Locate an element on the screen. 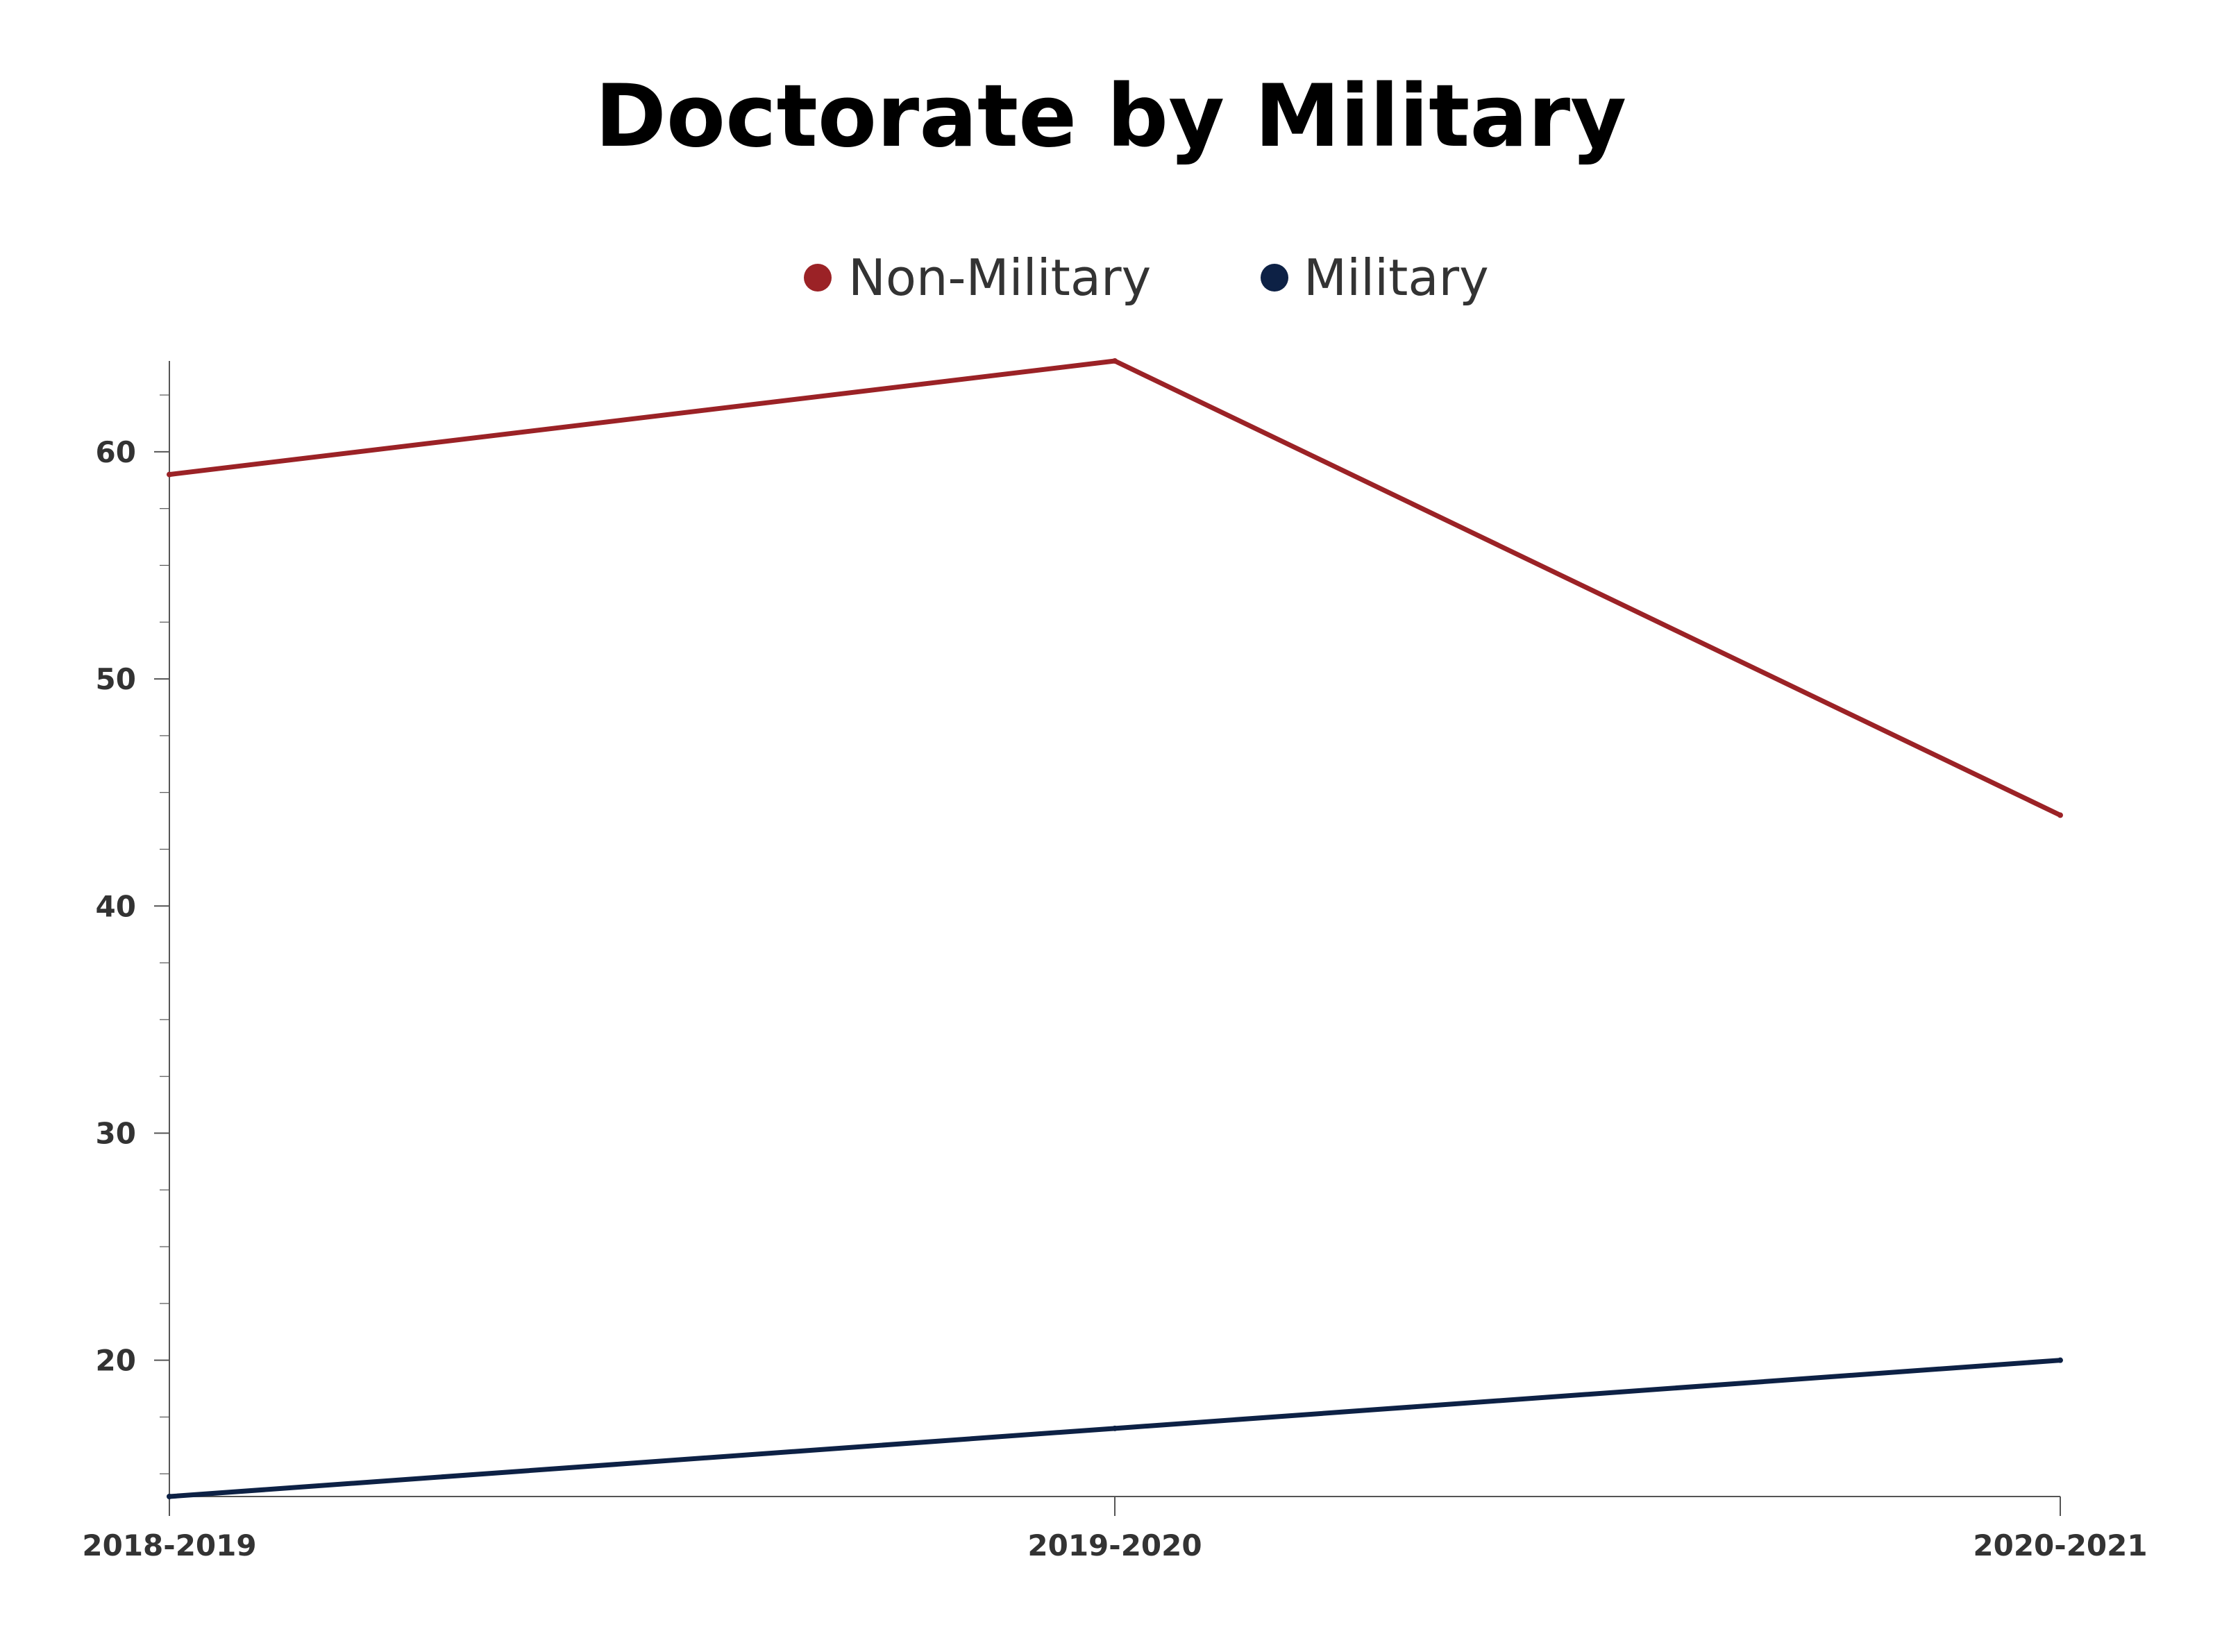  legend-item-military: Military is located at coordinates (1375, 277).